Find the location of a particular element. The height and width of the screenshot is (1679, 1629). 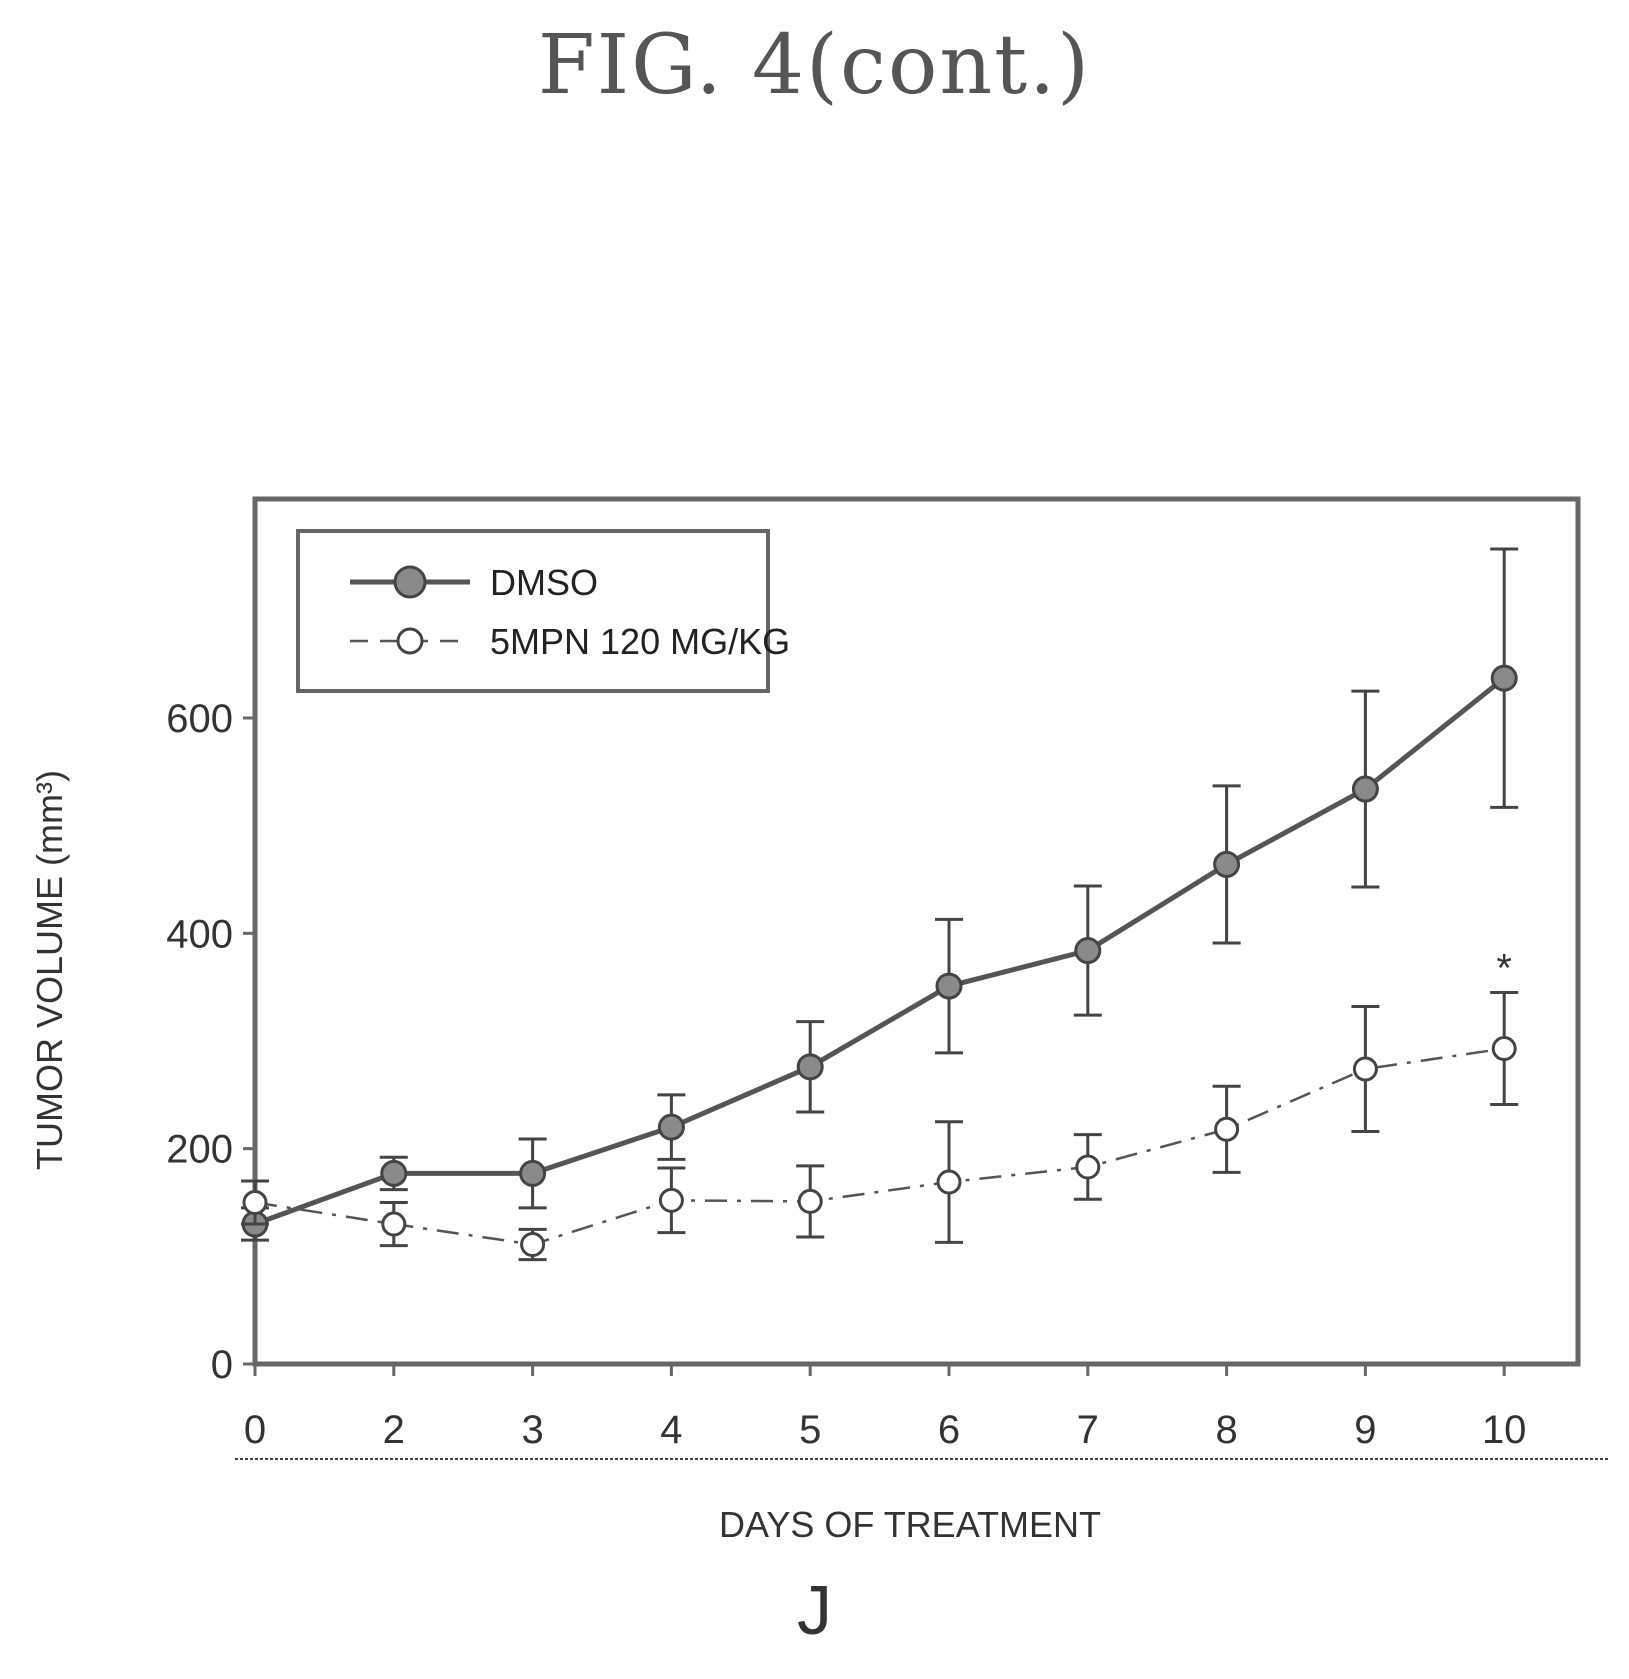

x-tick-label: 2 is located at coordinates (394, 1430).